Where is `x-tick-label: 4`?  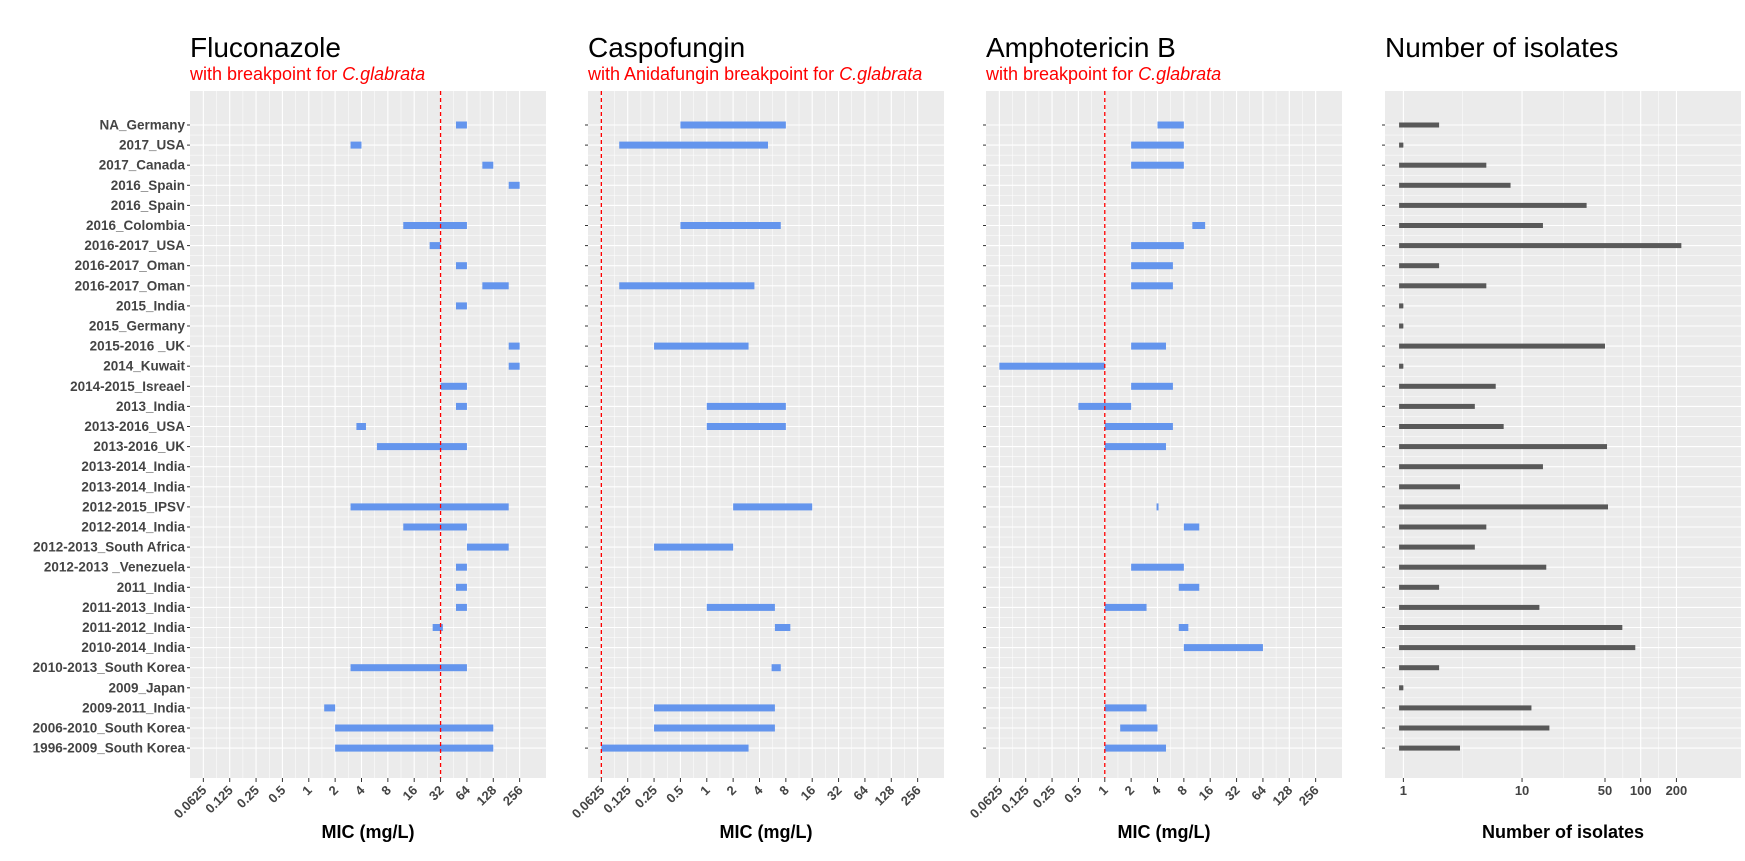
x-tick-label: 4 is located at coordinates (360, 790).